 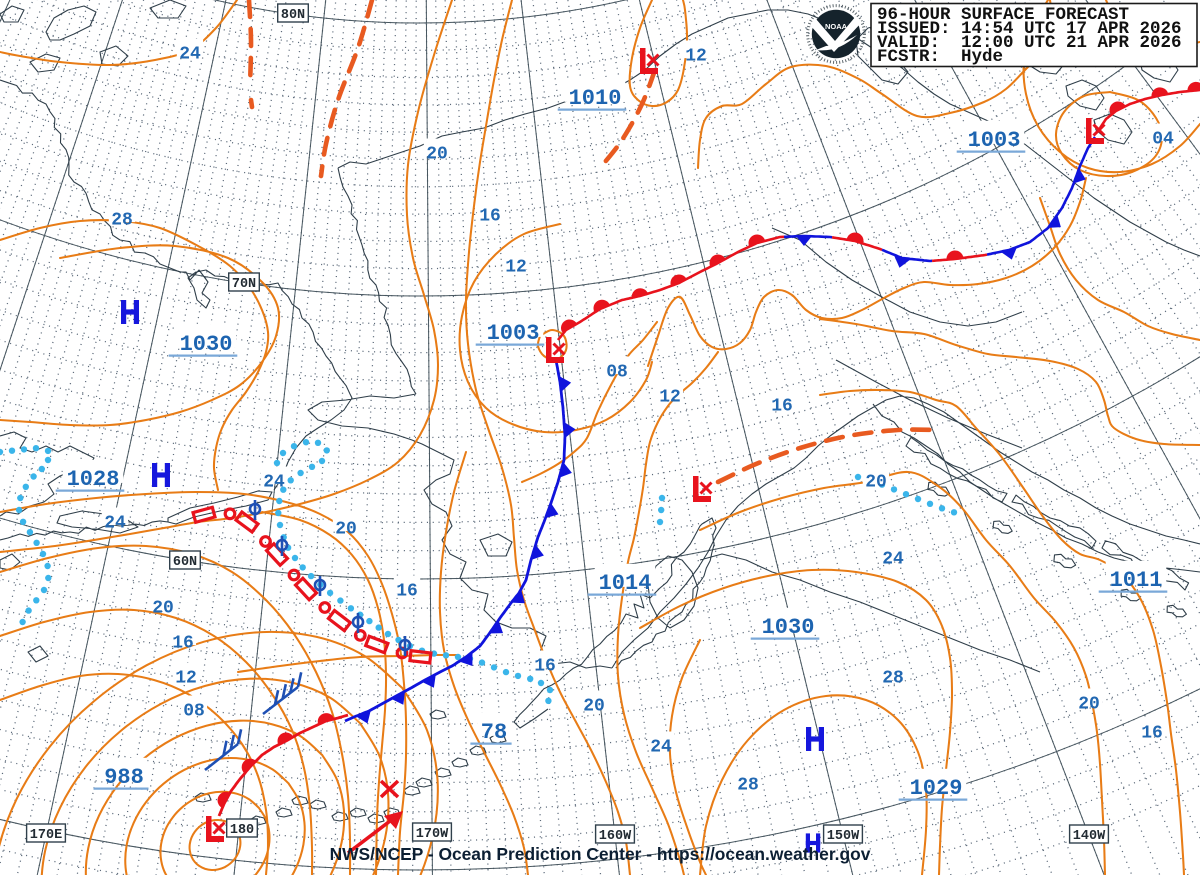 What do you see at coordinates (185, 562) in the screenshot?
I see `svg-text: 60N` at bounding box center [185, 562].